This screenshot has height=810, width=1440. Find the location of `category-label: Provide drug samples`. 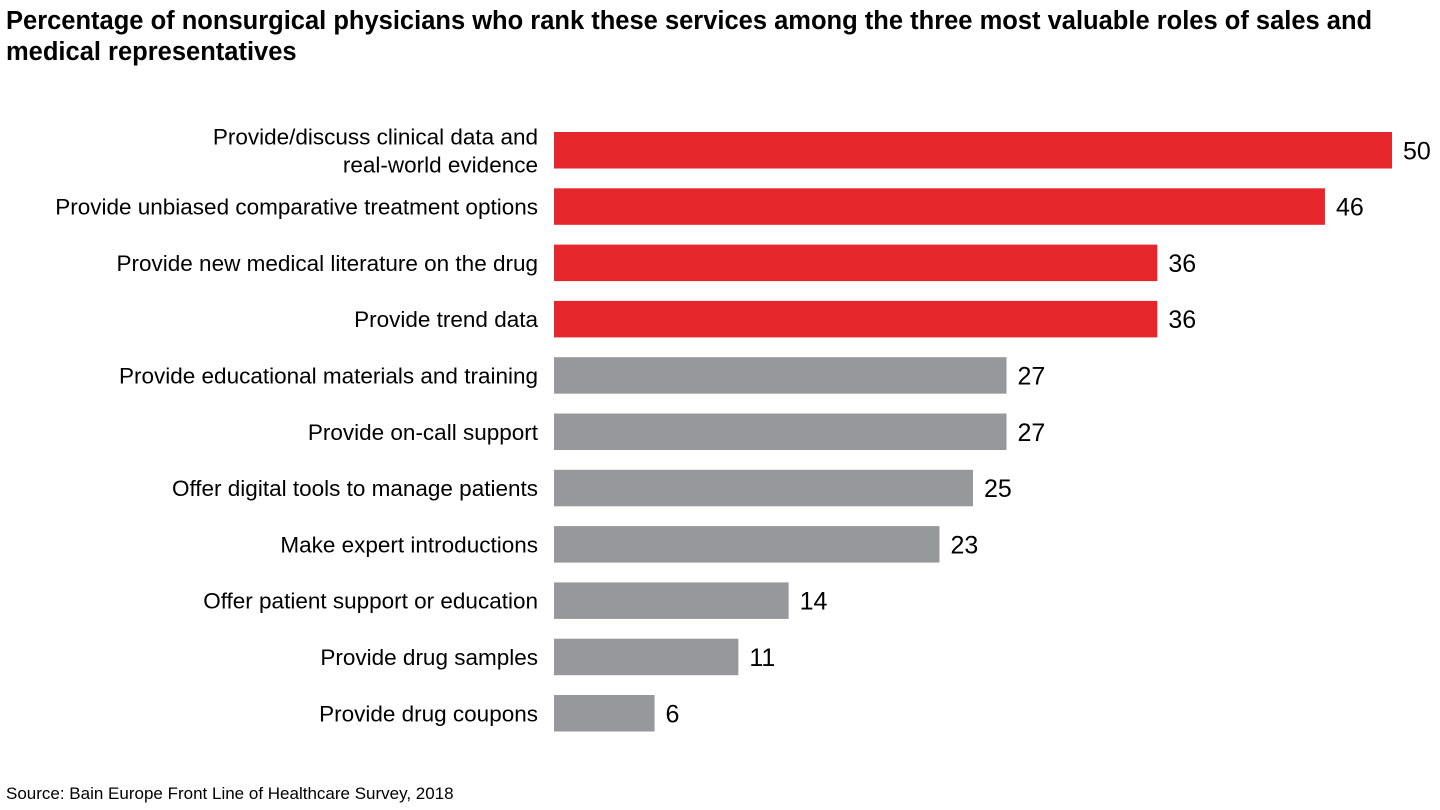

category-label: Provide drug samples is located at coordinates (429, 657).